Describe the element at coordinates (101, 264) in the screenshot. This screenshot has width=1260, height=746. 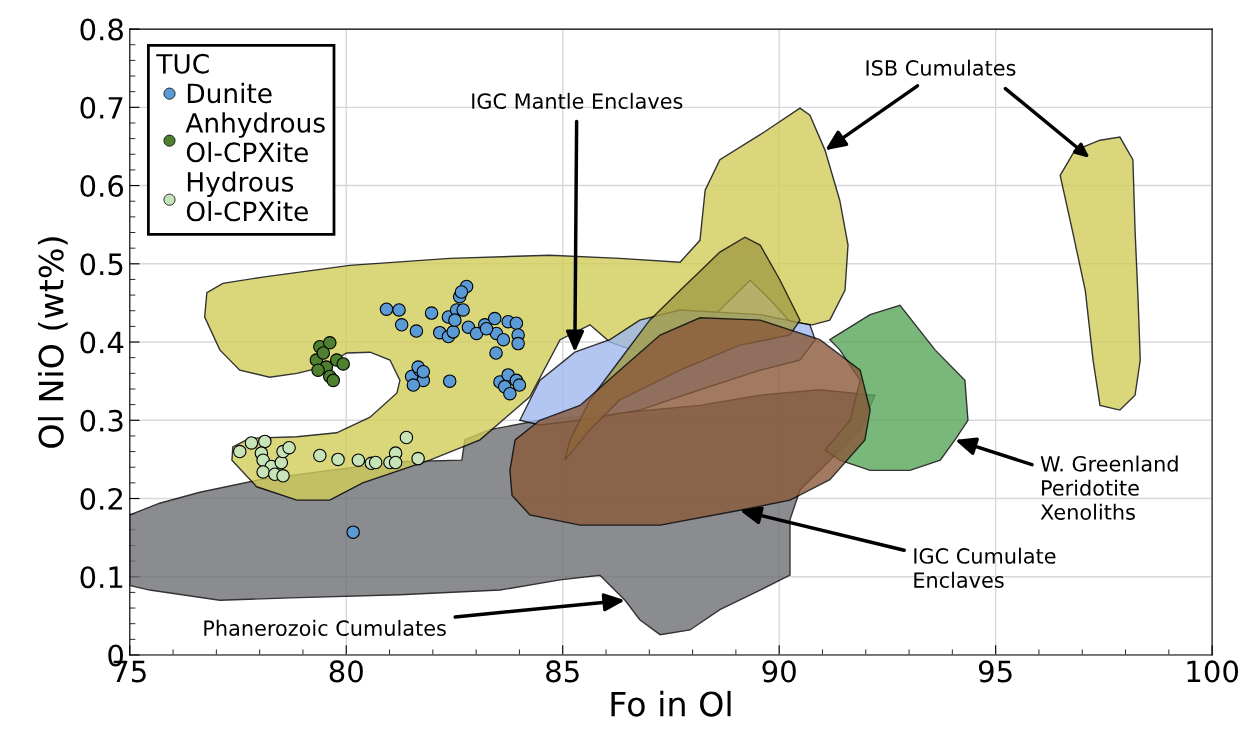
I see `y-tick-label: 0.5` at that location.